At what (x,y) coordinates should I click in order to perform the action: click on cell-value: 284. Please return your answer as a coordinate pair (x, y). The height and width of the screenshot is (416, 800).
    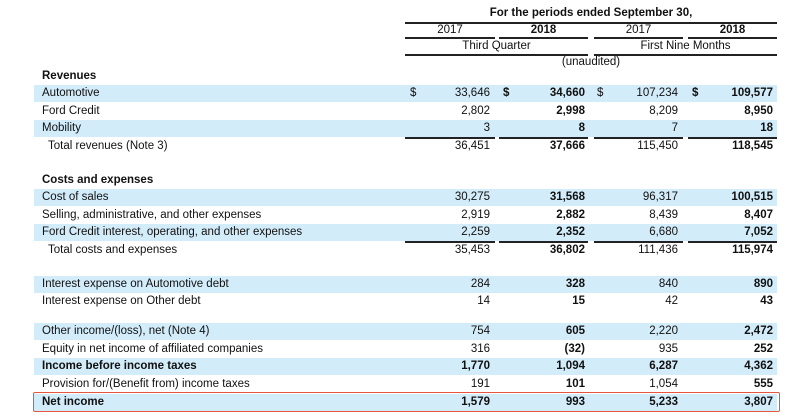
    Looking at the image, I should click on (480, 284).